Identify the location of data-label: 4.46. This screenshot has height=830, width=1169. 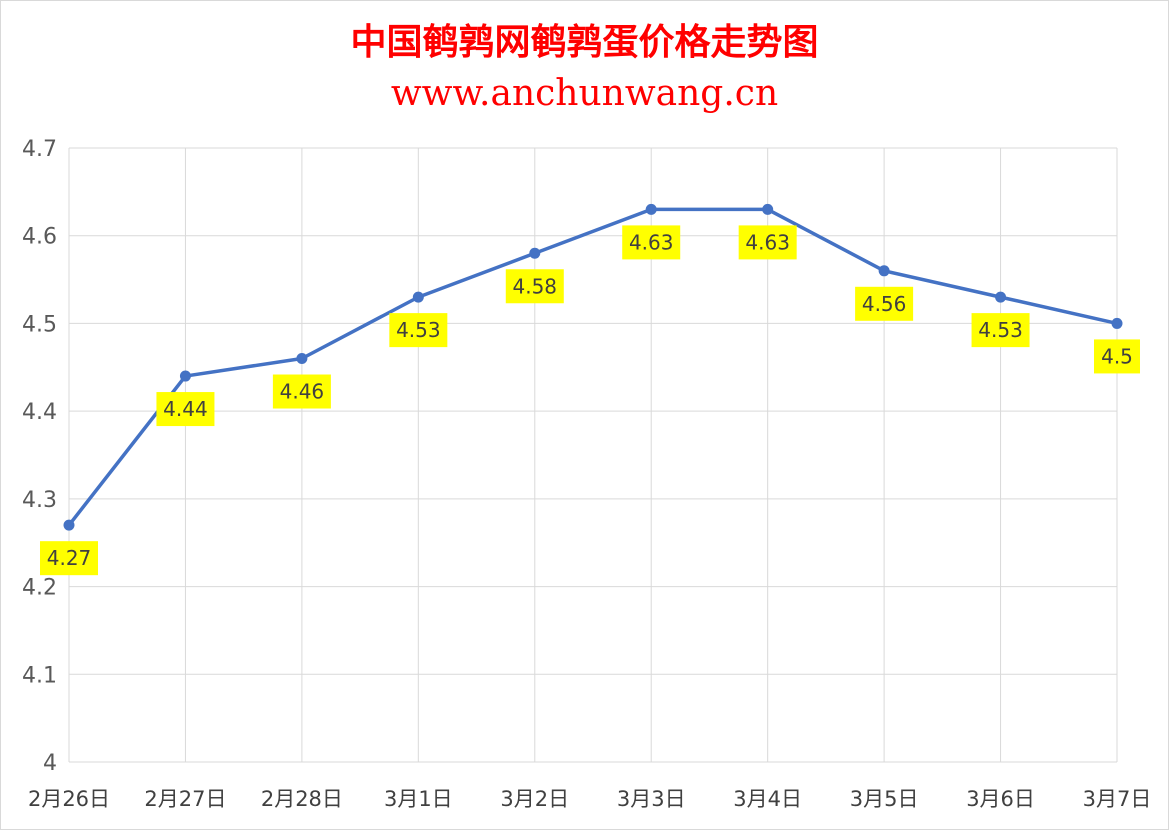
(301, 391).